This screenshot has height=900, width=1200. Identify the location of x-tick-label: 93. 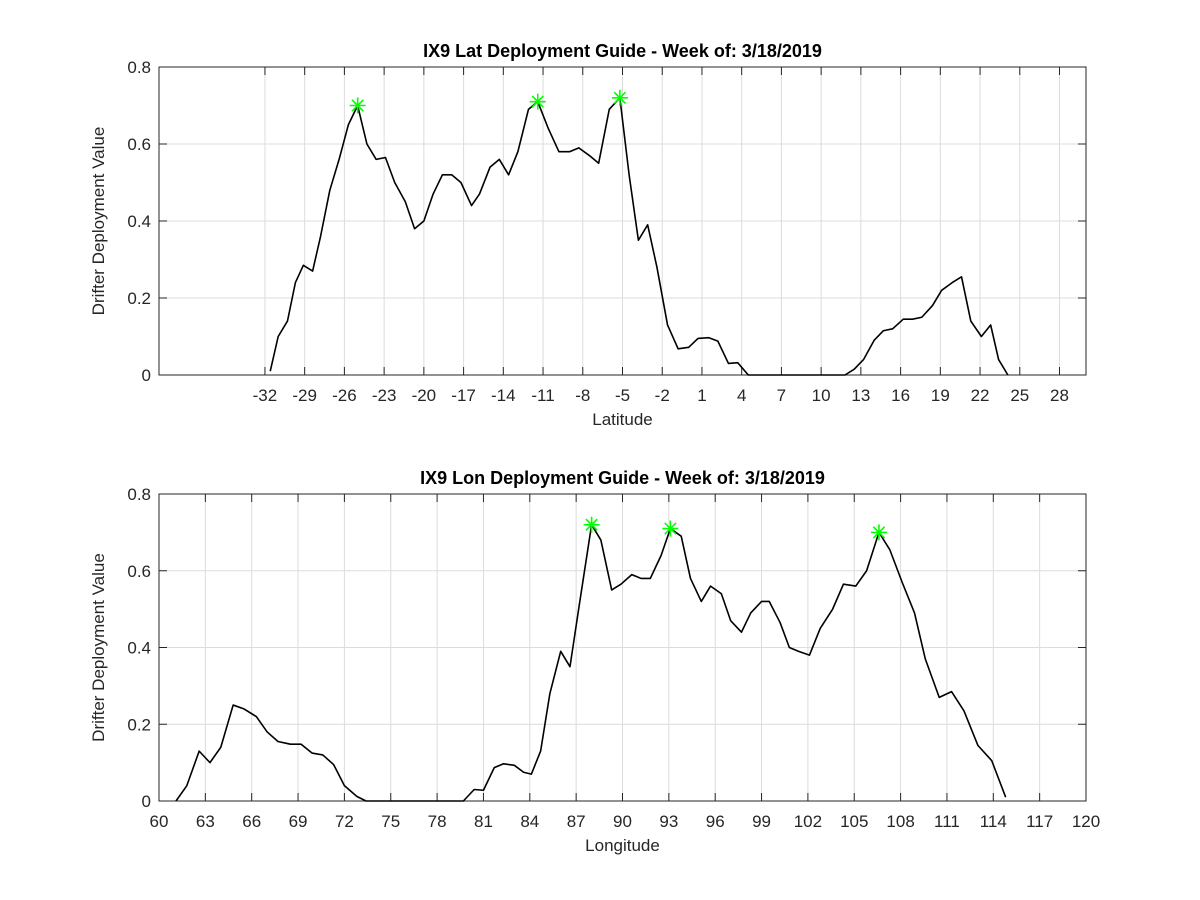
(668, 821).